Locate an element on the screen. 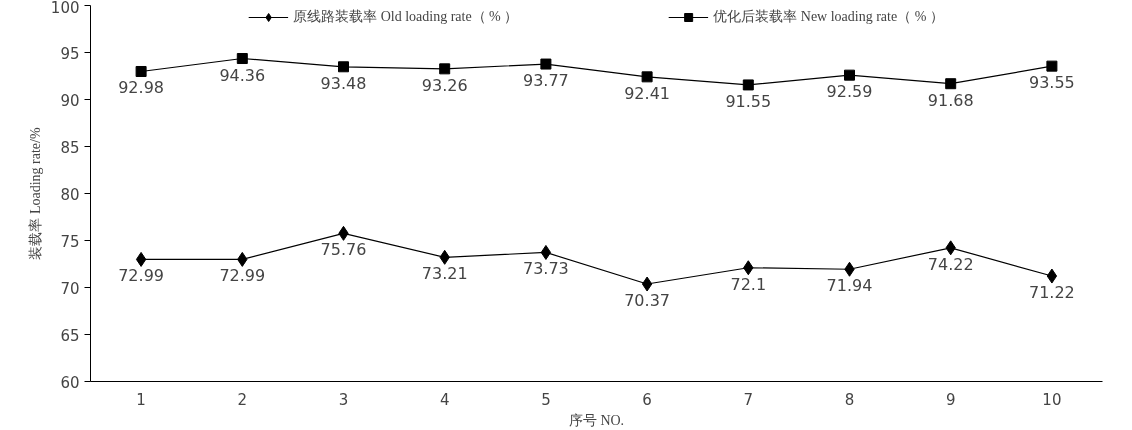 The image size is (1132, 430). data-label: 75.76 is located at coordinates (343, 250).